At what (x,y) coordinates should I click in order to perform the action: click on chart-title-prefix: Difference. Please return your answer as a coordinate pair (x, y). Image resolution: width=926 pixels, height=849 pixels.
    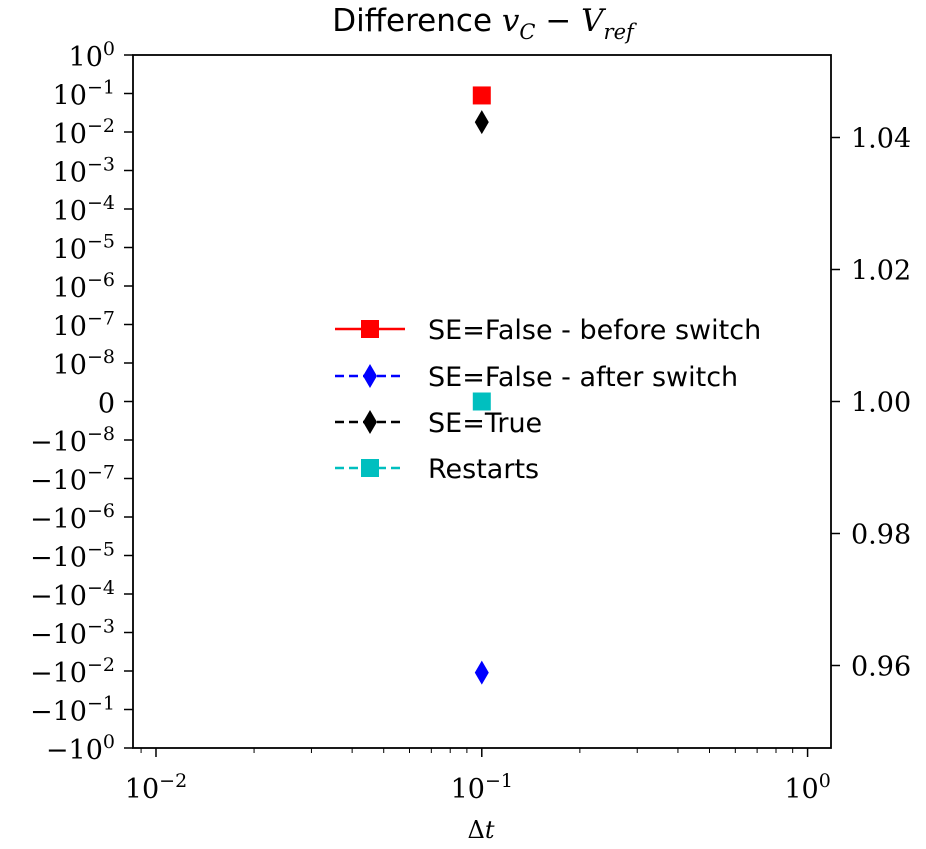
    Looking at the image, I should click on (417, 21).